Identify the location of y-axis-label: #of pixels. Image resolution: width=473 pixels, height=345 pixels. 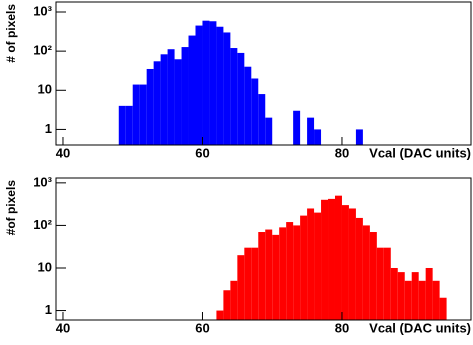
(11, 208).